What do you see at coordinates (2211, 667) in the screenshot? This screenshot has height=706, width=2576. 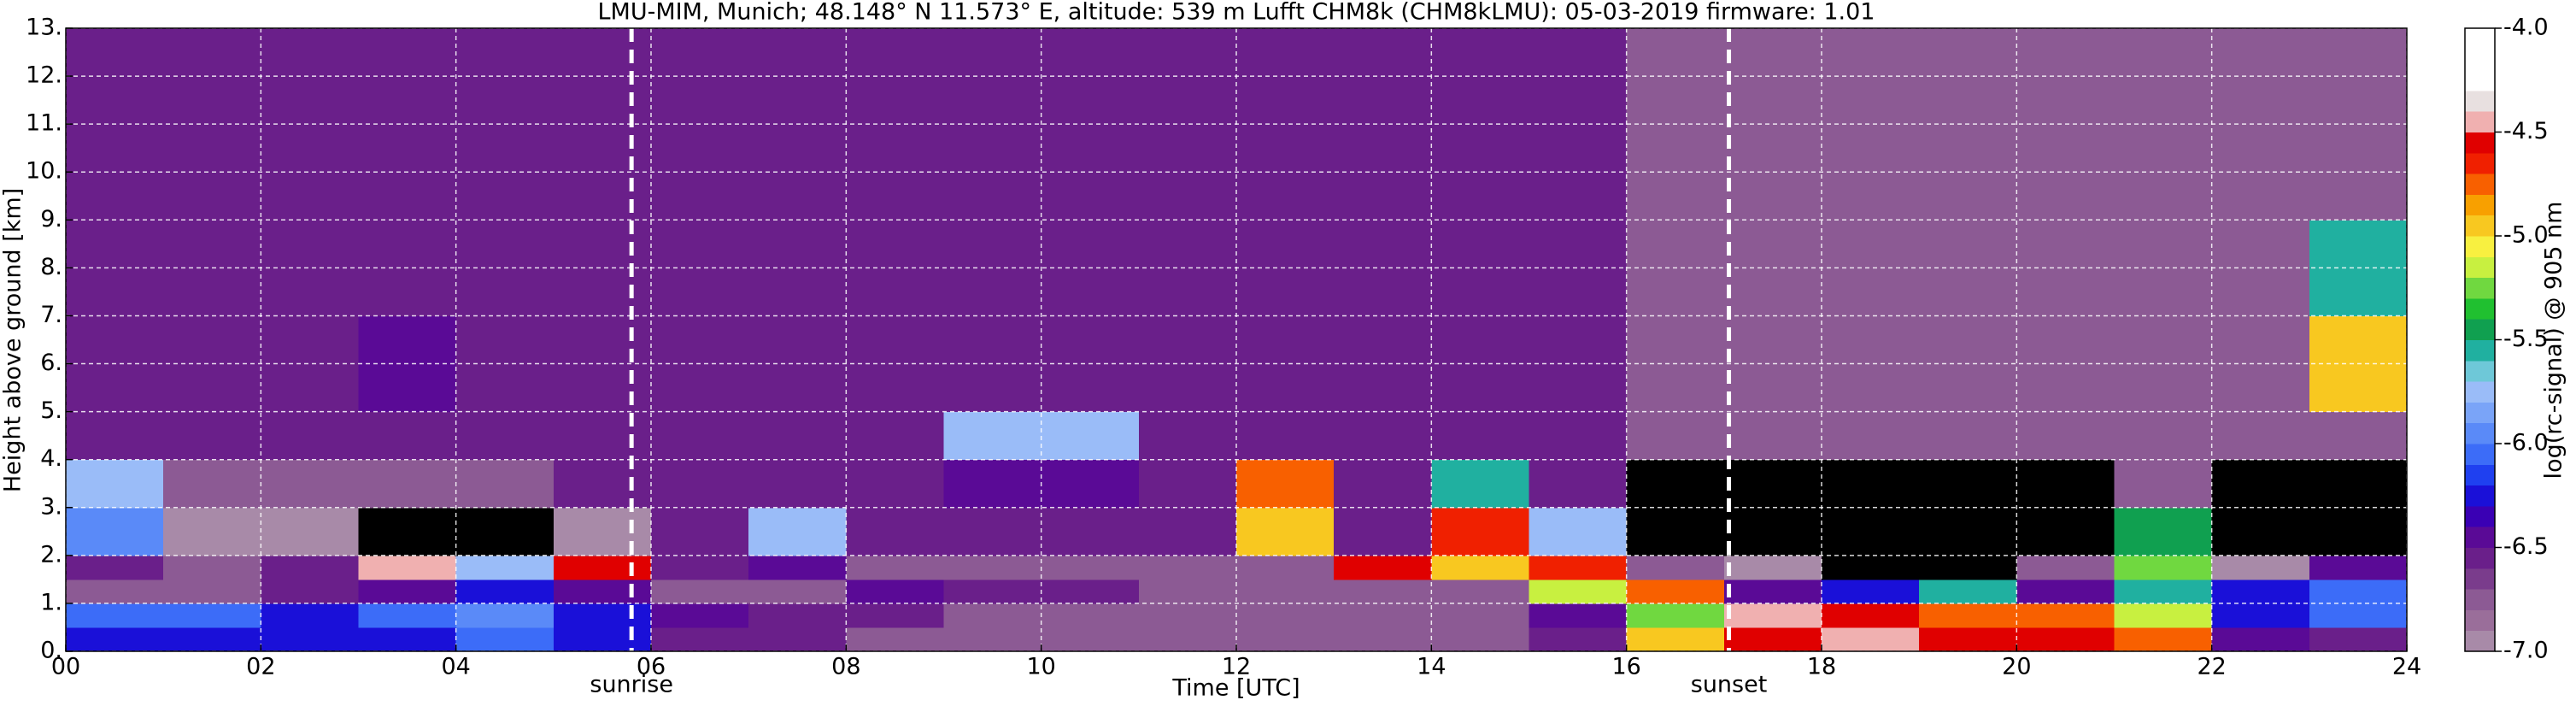 I see `x-tick-label: 22` at bounding box center [2211, 667].